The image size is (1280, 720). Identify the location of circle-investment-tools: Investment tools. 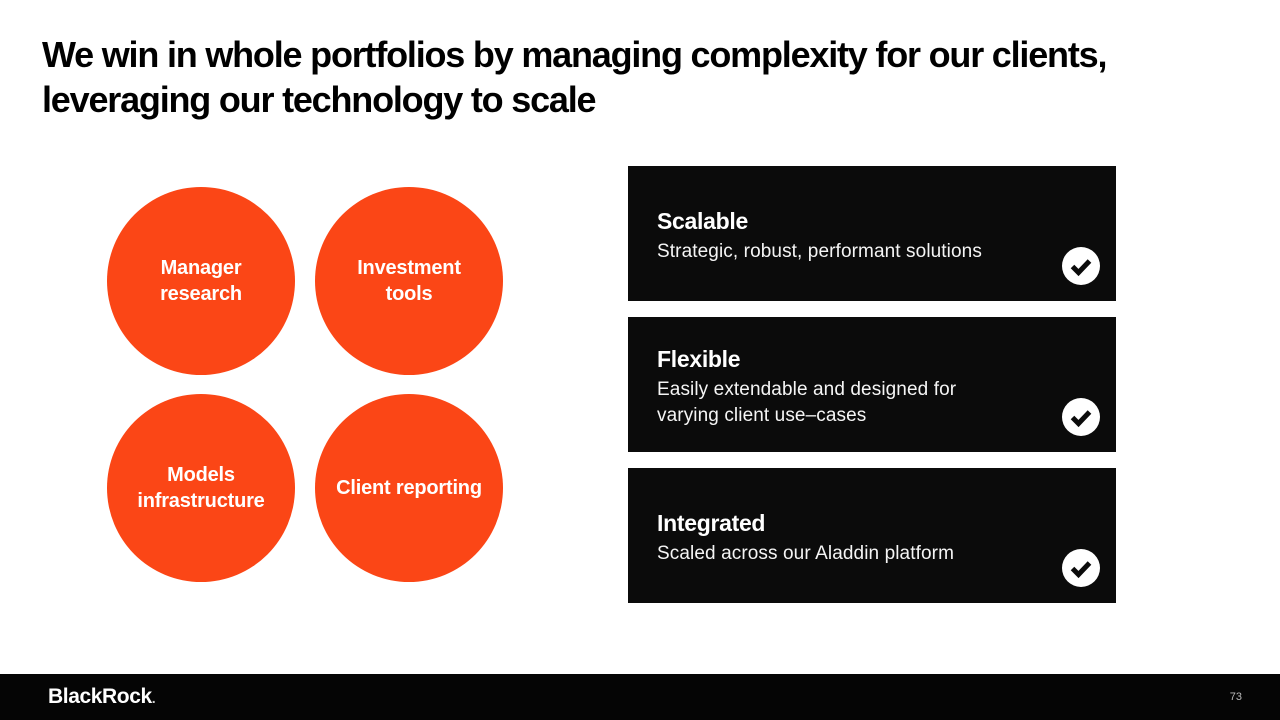
(409, 281).